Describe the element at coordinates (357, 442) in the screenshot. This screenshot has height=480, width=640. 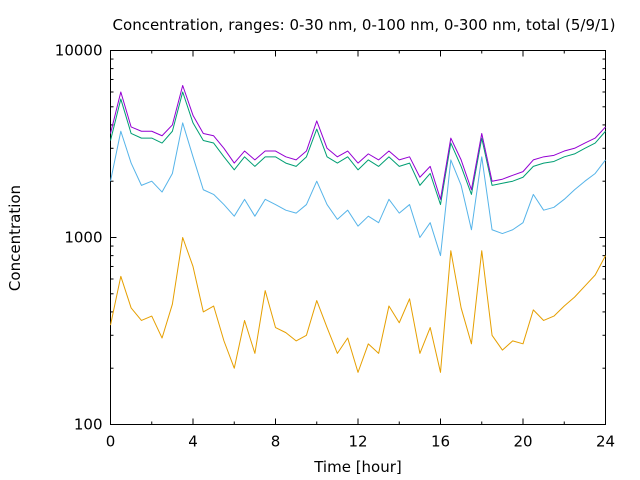
I see `x-tick-label: 12` at that location.